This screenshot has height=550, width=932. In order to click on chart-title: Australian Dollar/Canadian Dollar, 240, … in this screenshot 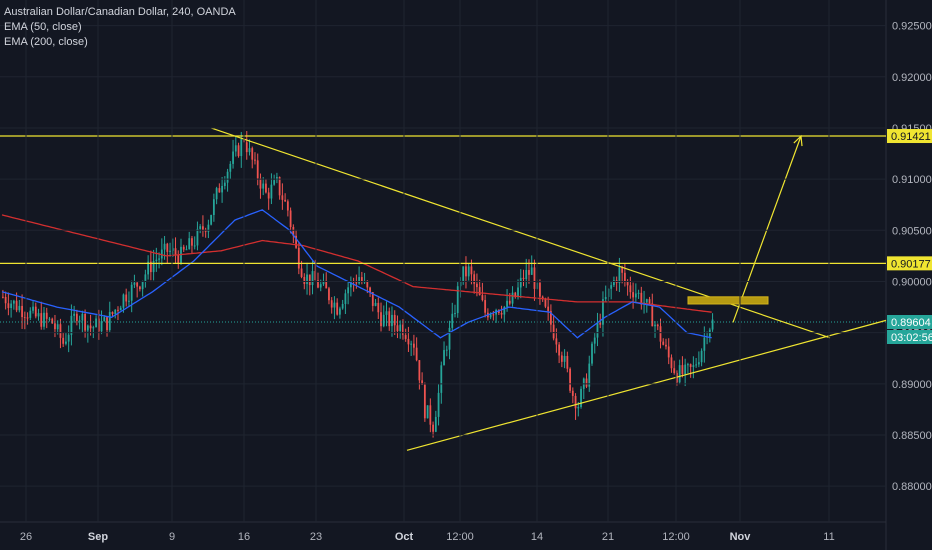, I will do `click(120, 12)`.